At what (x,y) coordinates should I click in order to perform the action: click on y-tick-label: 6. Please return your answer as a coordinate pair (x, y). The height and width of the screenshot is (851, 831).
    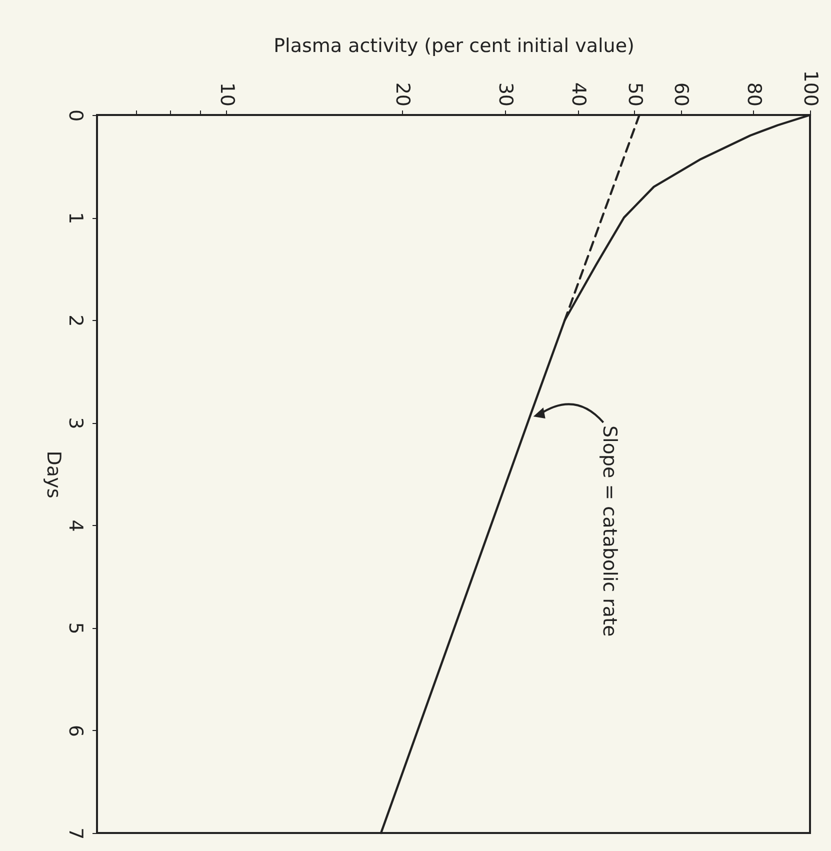
    Looking at the image, I should click on (75, 730).